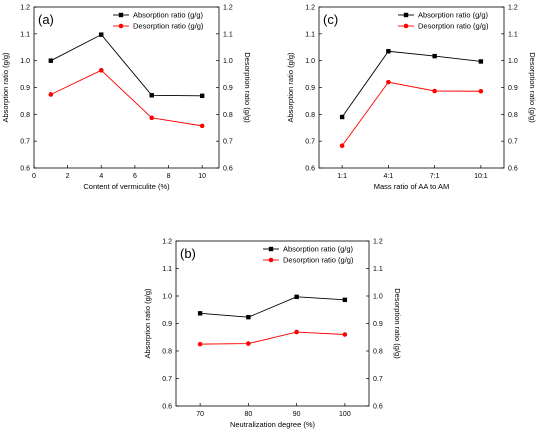 This screenshot has height=431, width=550. I want to click on x-tick-label: 8, so click(169, 176).